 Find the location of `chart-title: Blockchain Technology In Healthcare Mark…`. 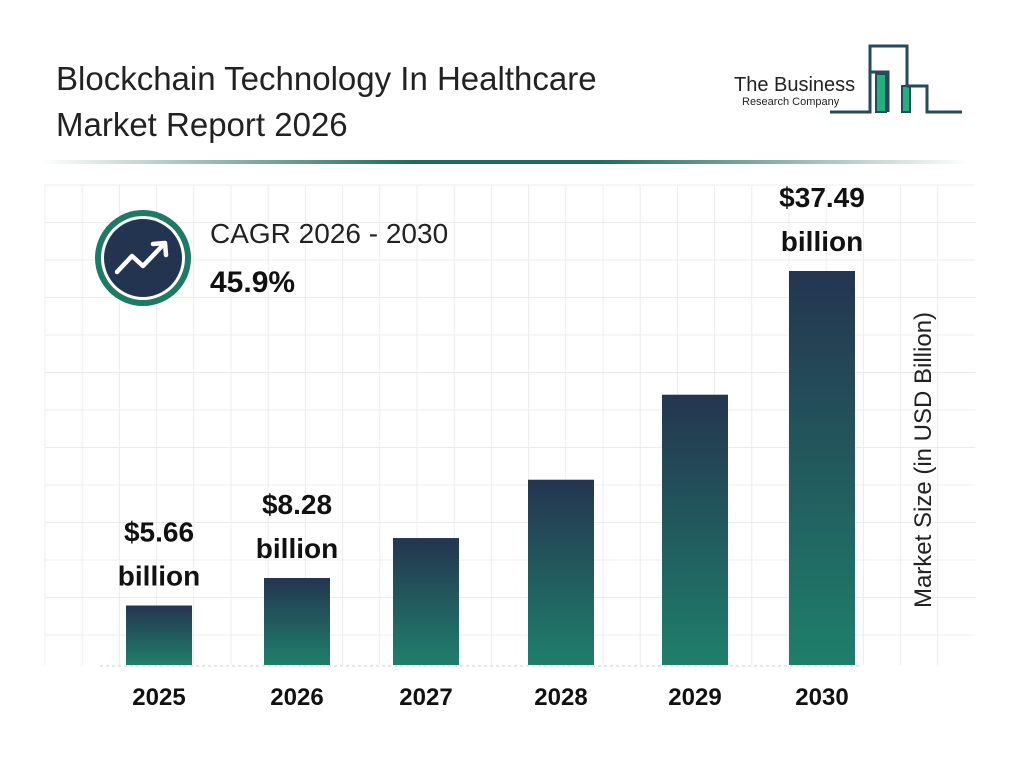

chart-title: Blockchain Technology In Healthcare Mark… is located at coordinates (326, 102).